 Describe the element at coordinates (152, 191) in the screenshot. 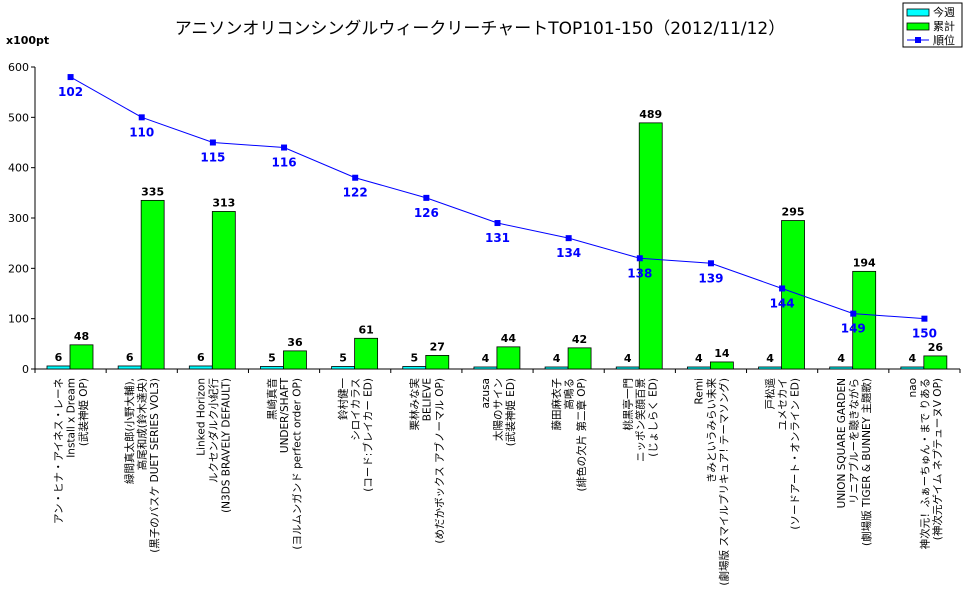

I see `bar-total-label: 335` at that location.